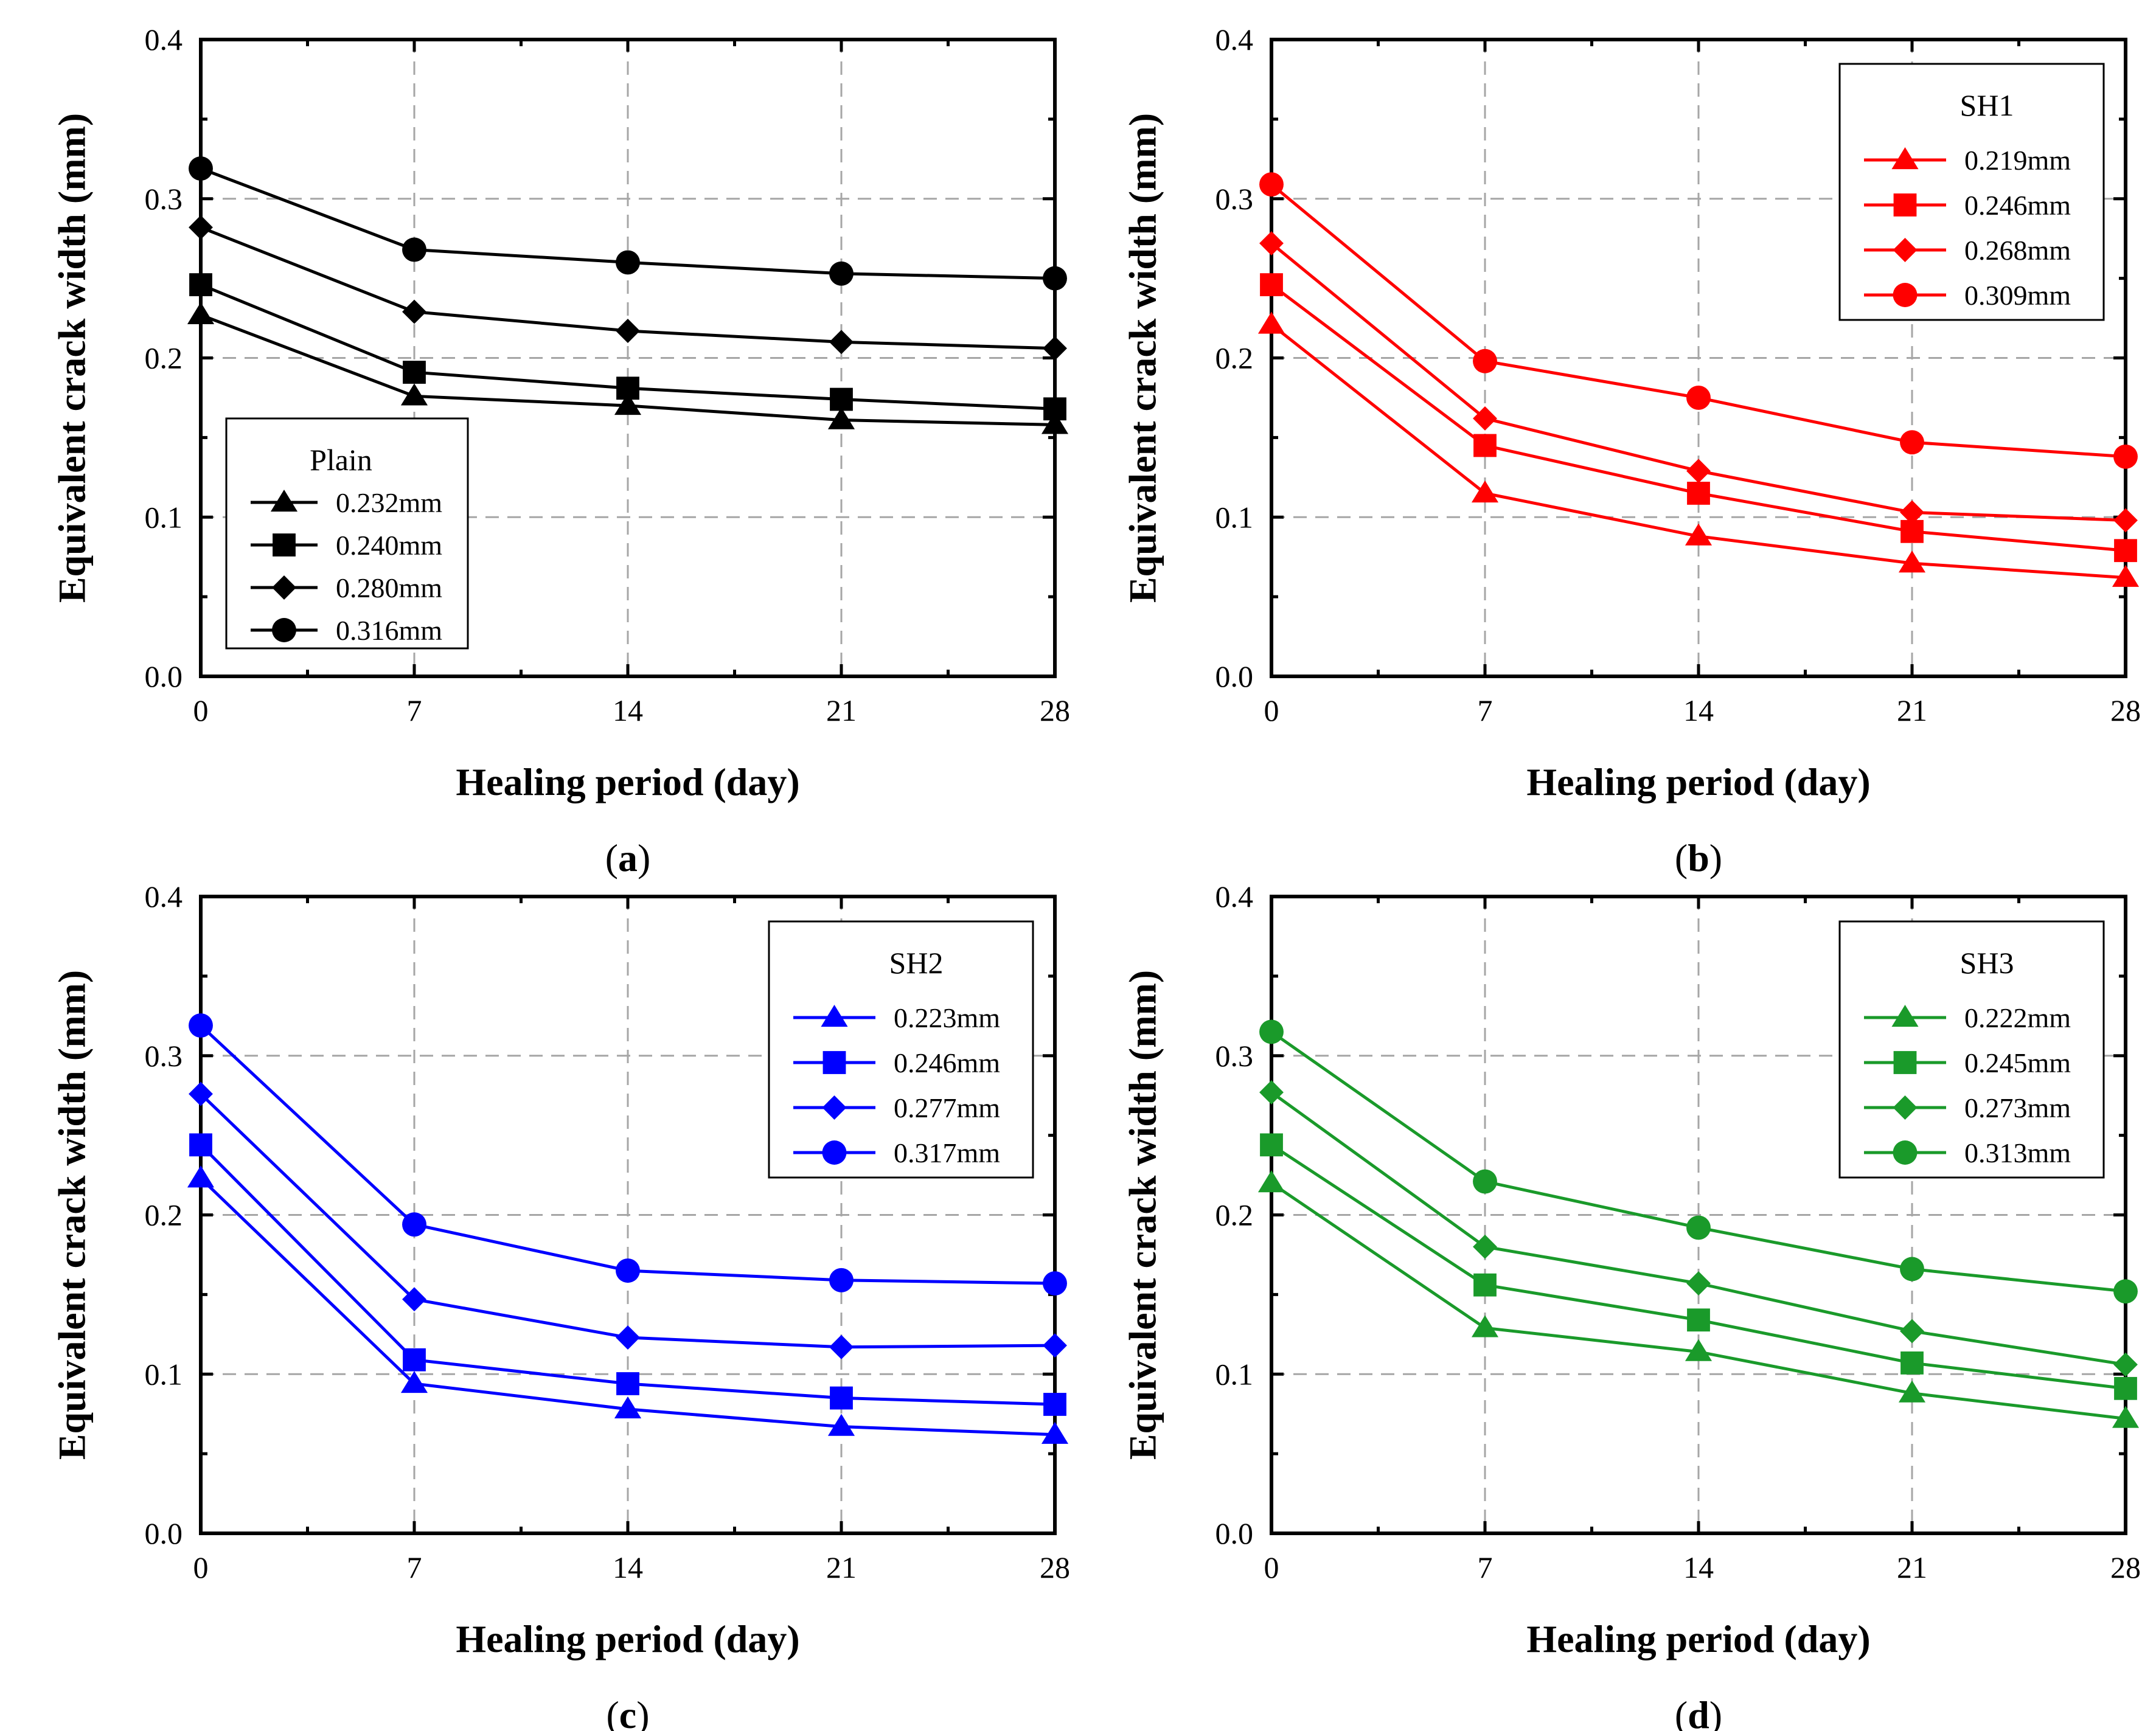  Describe the element at coordinates (346, 503) in the screenshot. I see `legend-item-0: 0.232mm` at that location.